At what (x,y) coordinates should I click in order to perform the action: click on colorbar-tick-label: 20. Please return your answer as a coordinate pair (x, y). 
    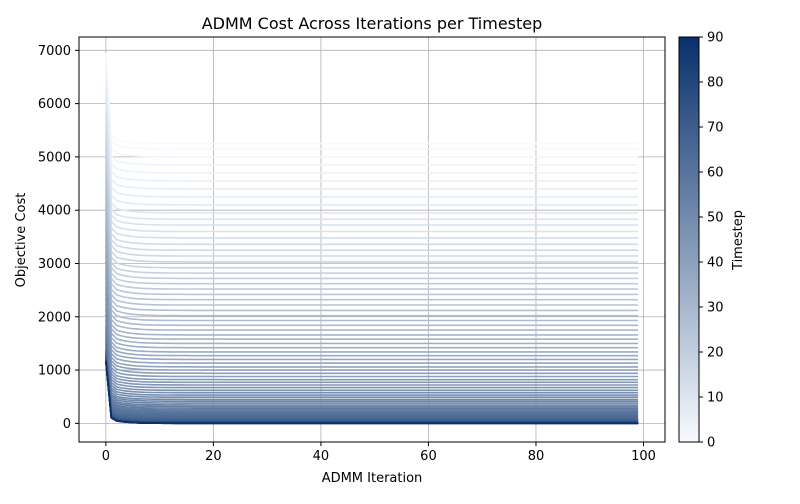
    Looking at the image, I should click on (715, 353).